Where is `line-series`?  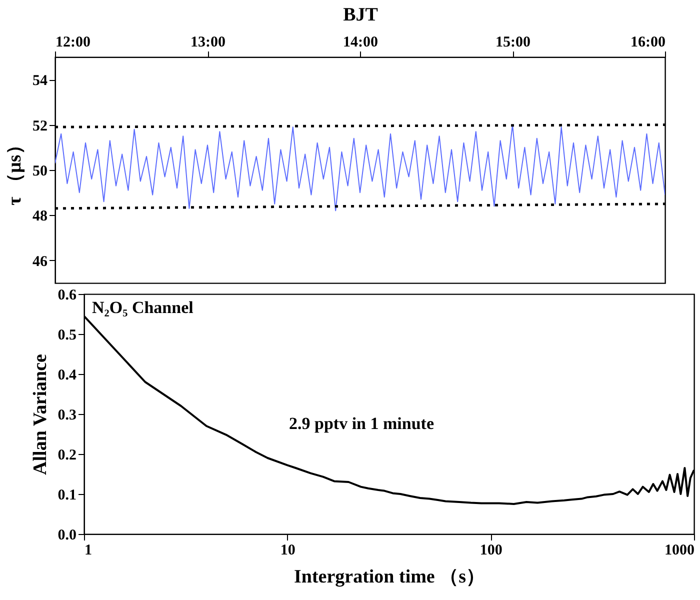 line-series is located at coordinates (360, 168).